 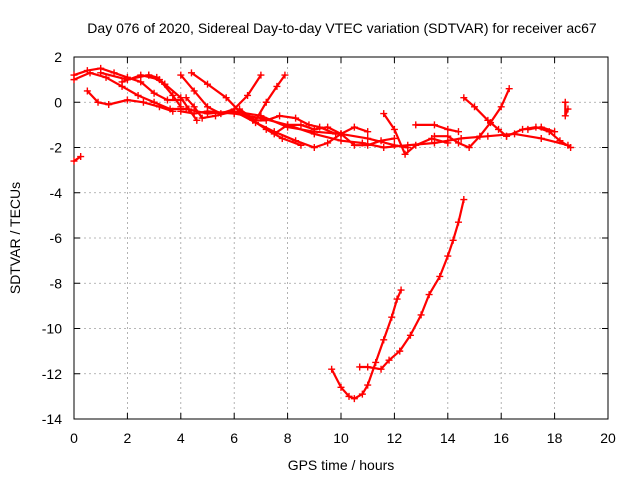 I want to click on x-tick-label: 6, so click(x=234, y=438).